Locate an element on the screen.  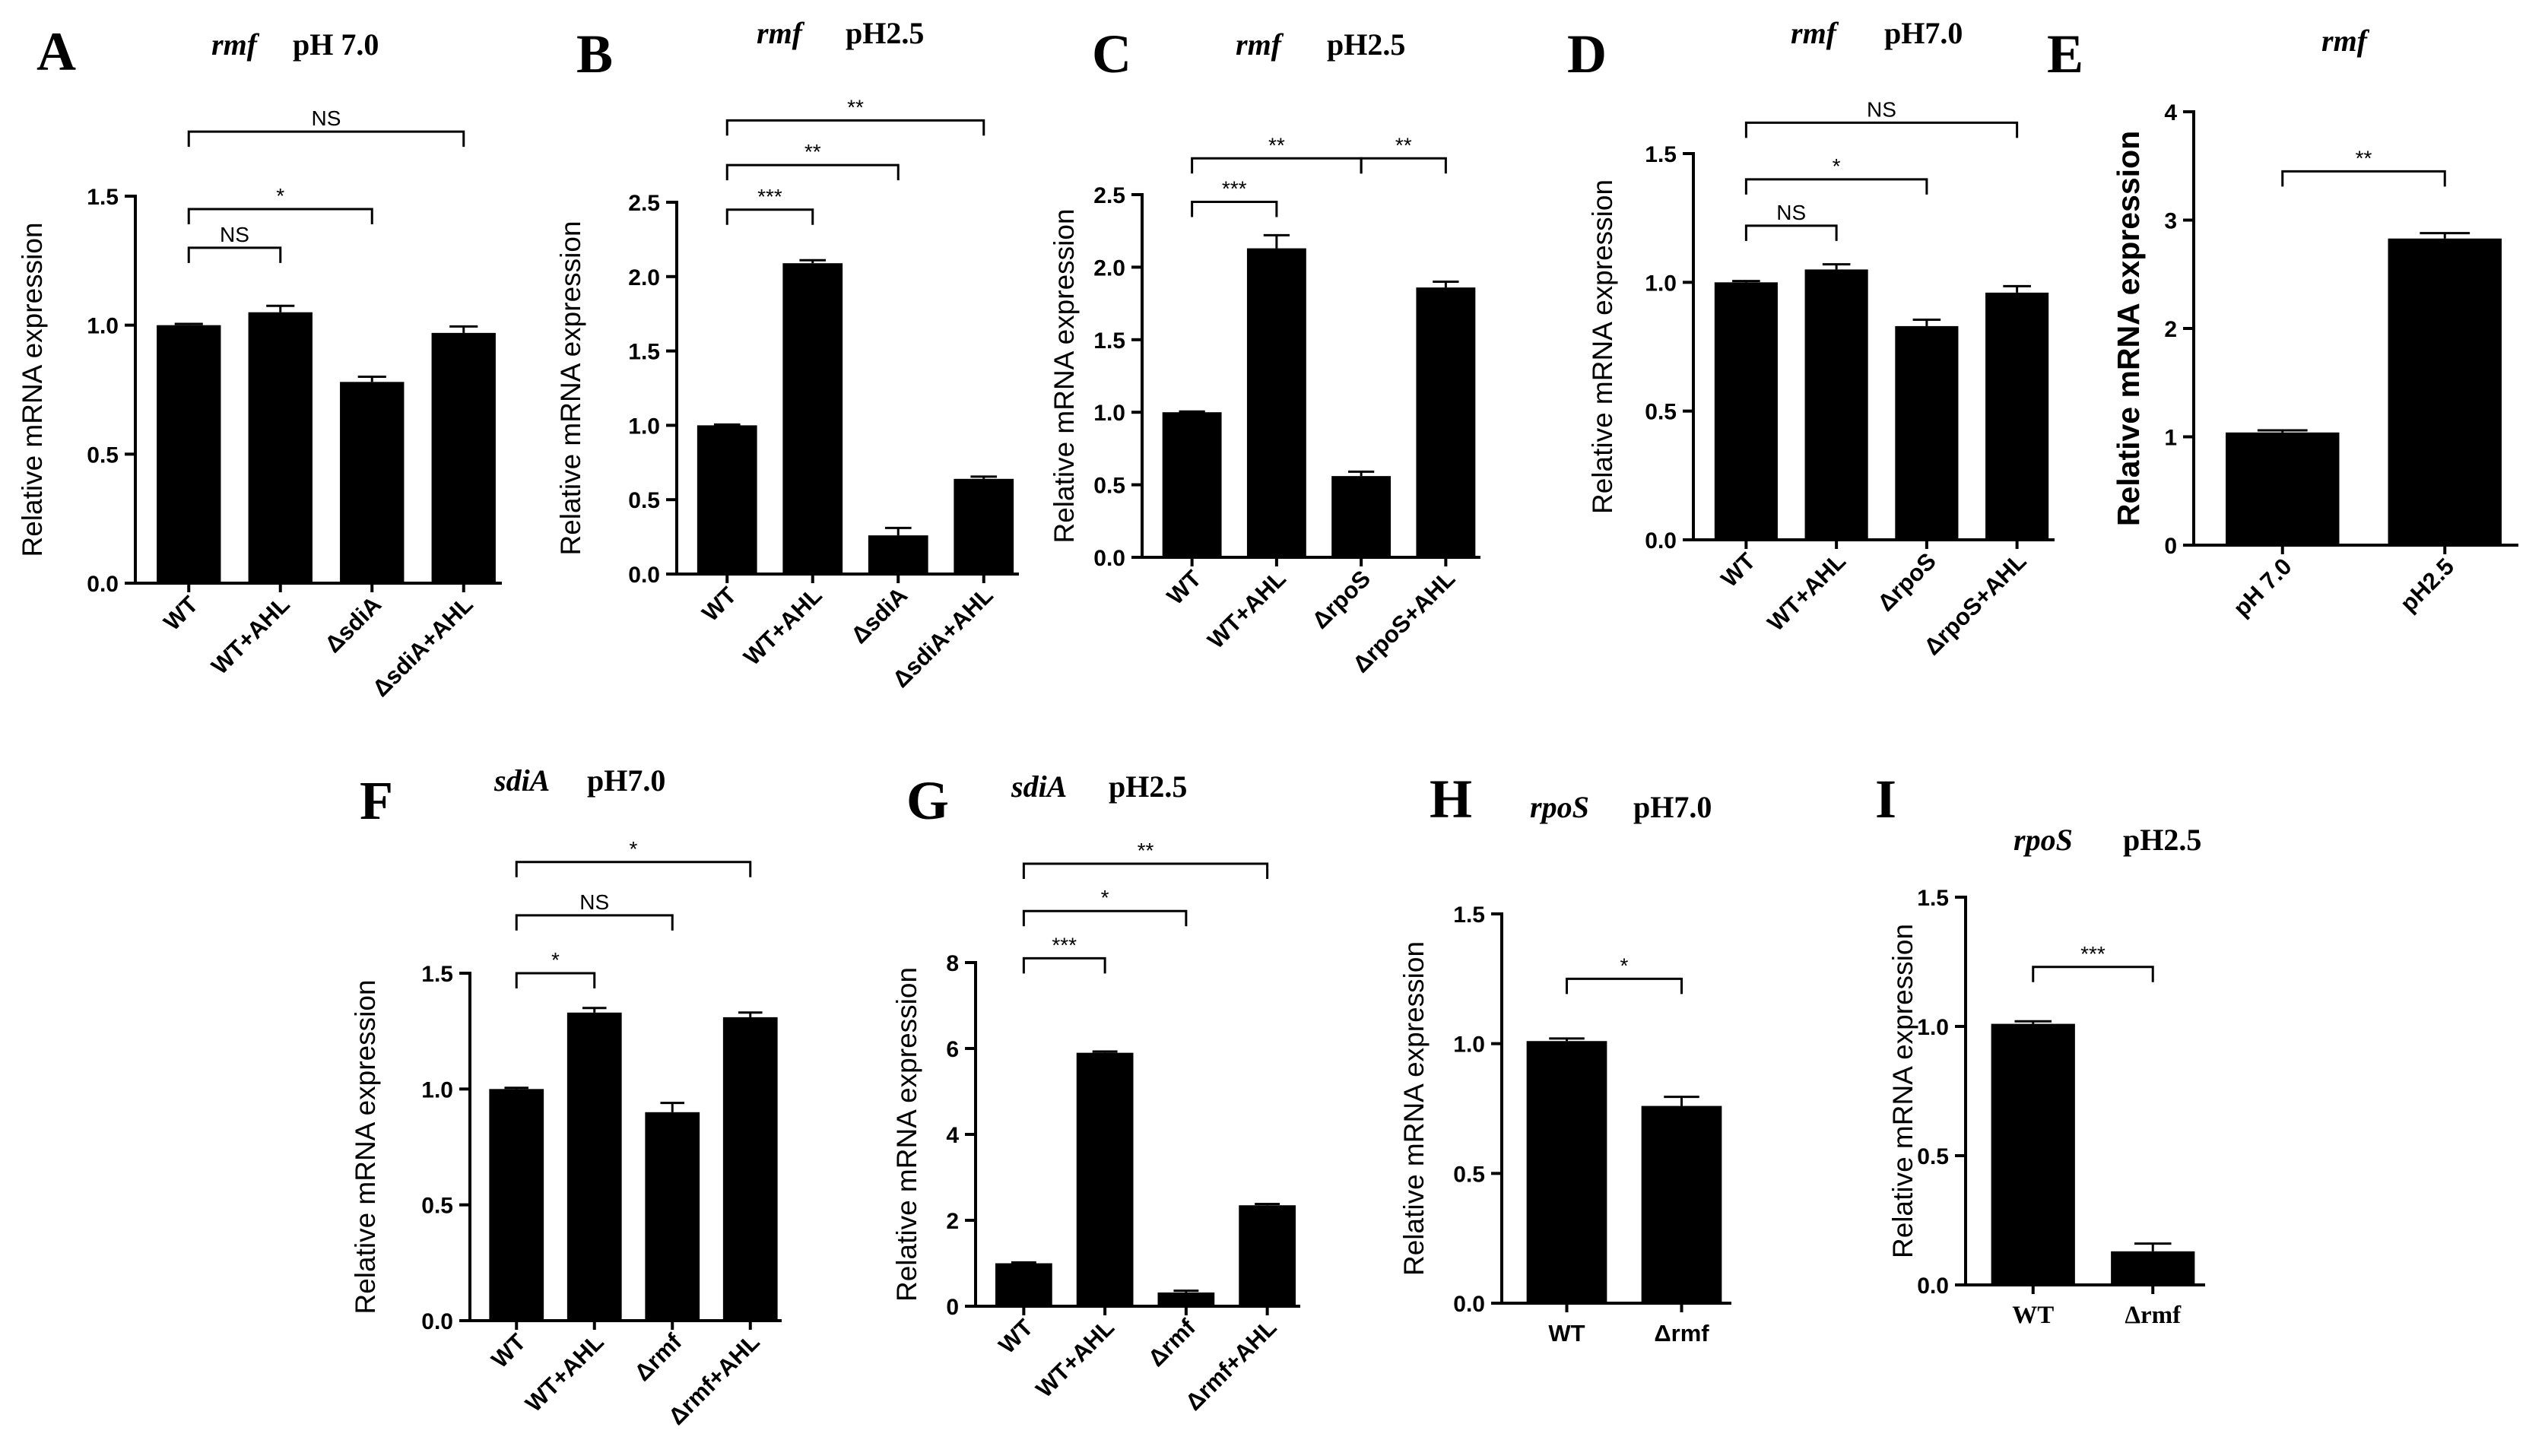
panel-b-condition-title: pH2.5 is located at coordinates (885, 33).